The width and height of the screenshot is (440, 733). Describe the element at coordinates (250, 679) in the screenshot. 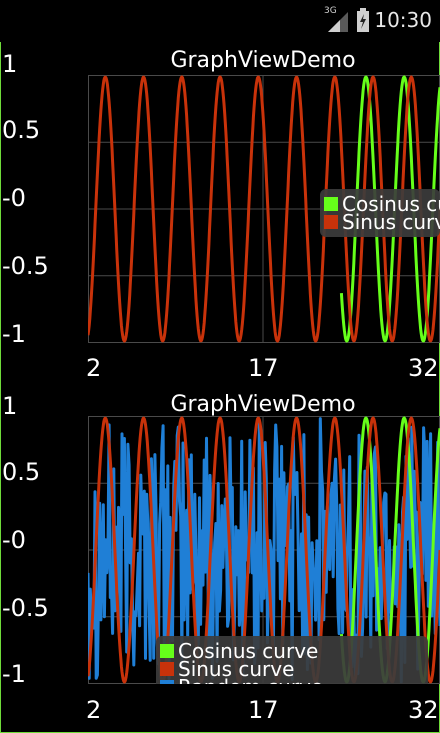

I see `legend-label: Random curve` at that location.